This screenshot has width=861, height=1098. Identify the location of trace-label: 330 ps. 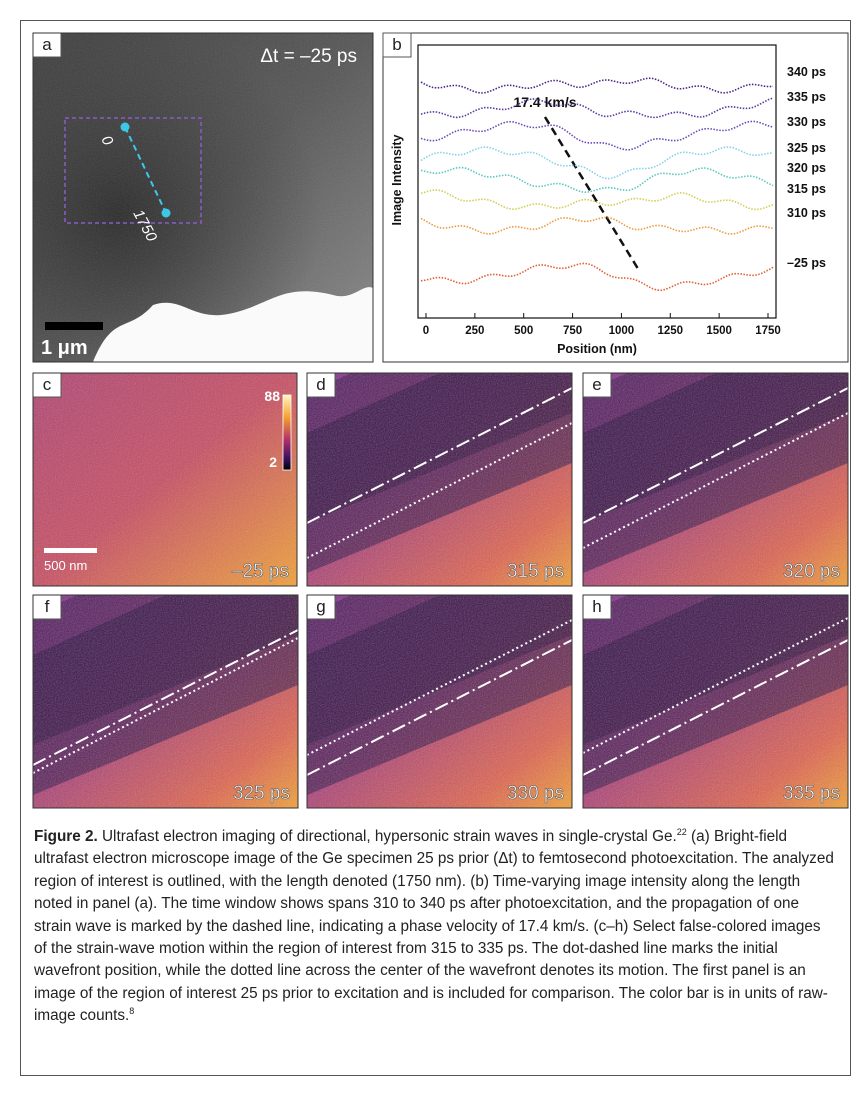
(806, 122).